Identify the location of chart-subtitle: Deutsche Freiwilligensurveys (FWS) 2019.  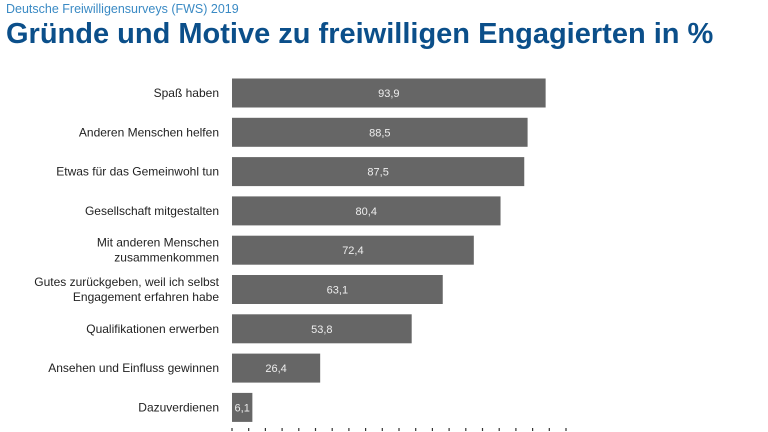
(122, 9).